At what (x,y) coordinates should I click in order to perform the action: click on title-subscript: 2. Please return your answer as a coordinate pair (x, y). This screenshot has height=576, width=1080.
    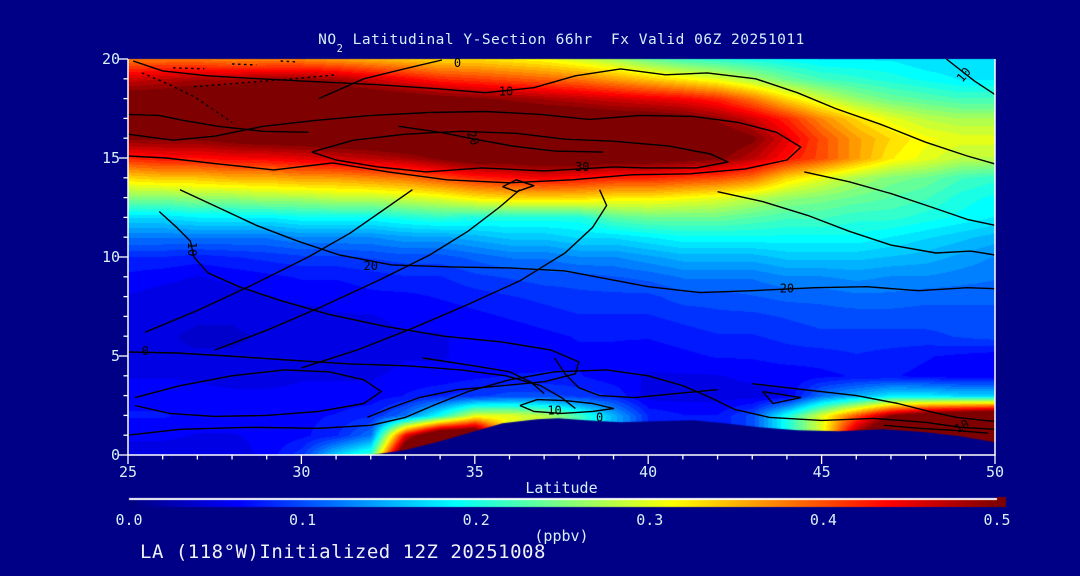
    Looking at the image, I should click on (340, 48).